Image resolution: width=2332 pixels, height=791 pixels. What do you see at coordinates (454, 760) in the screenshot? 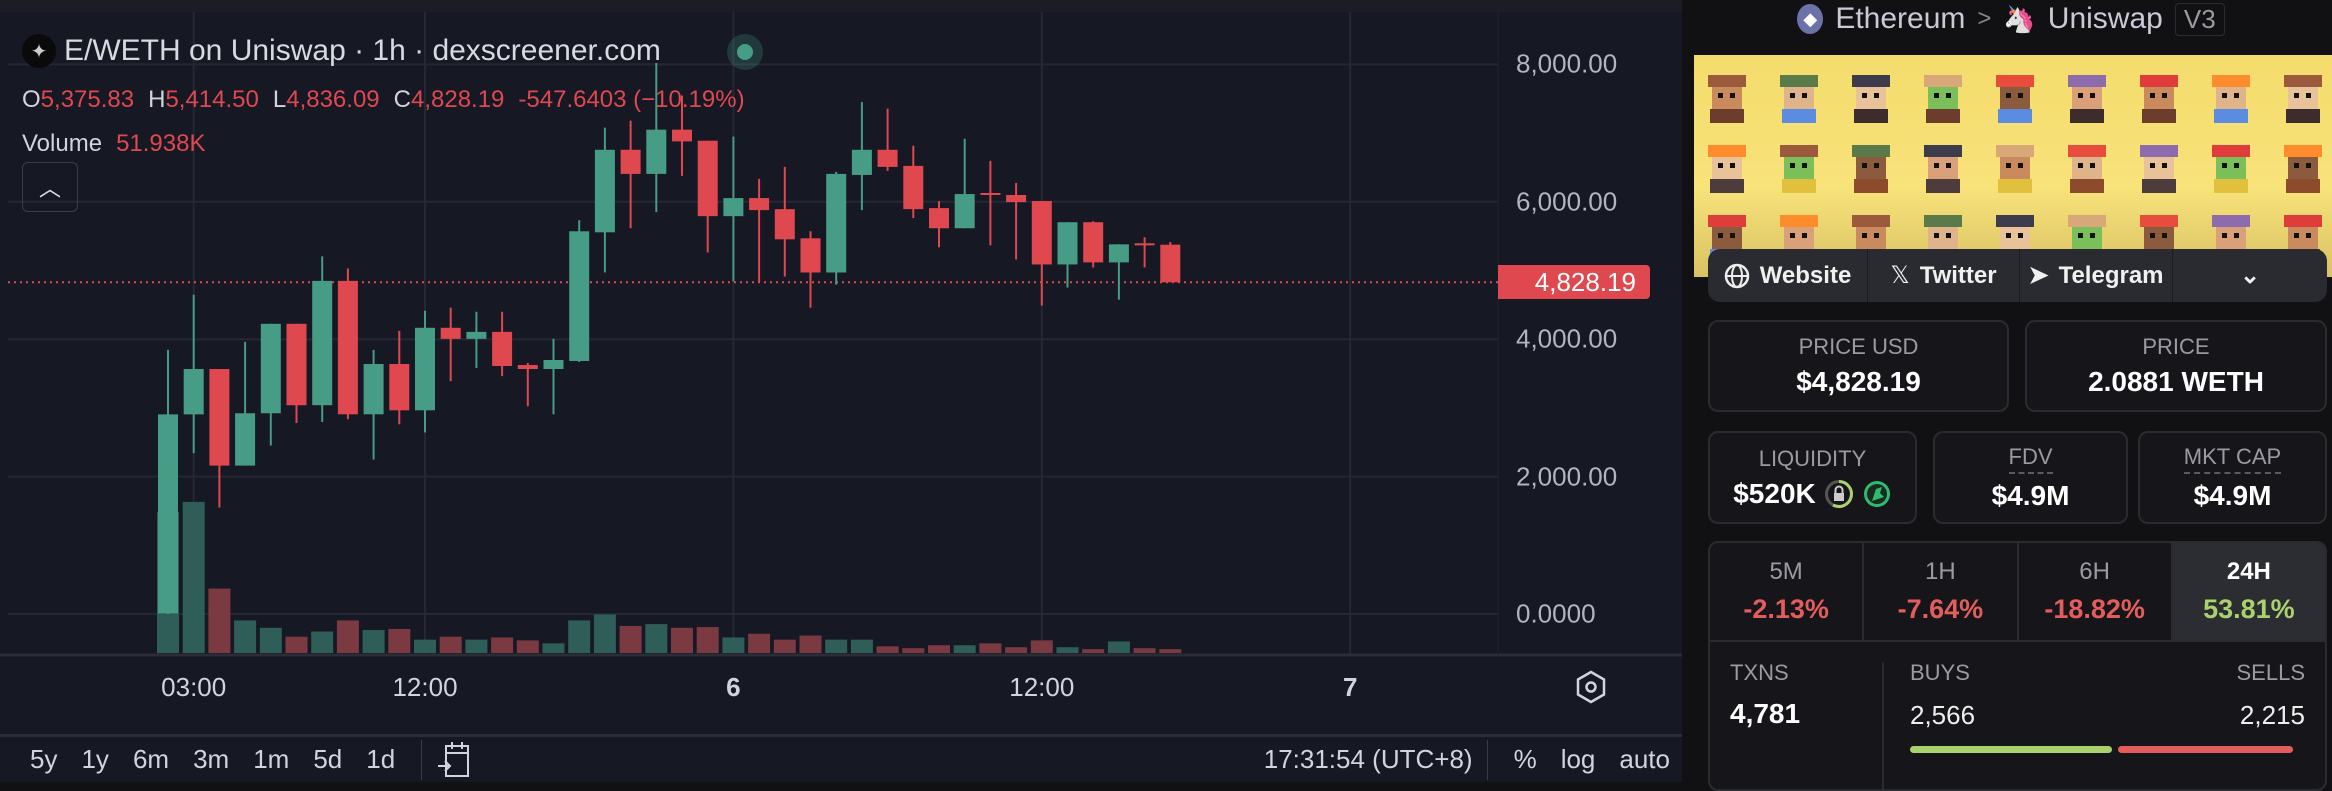
I see `go-to-date-calendar-icon` at bounding box center [454, 760].